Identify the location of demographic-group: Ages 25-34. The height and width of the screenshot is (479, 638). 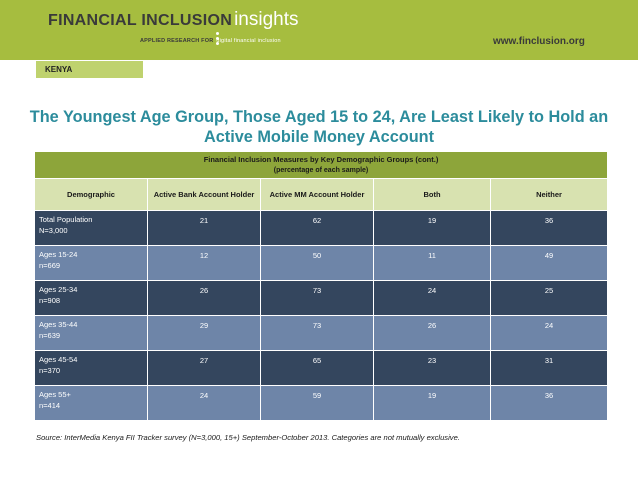
(58, 289).